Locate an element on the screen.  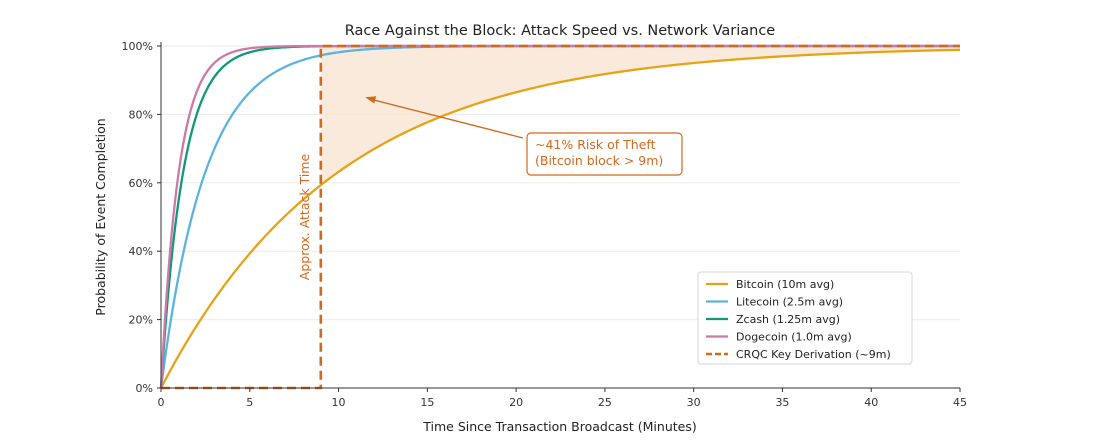
y-tick-label: 60% is located at coordinates (141, 183).